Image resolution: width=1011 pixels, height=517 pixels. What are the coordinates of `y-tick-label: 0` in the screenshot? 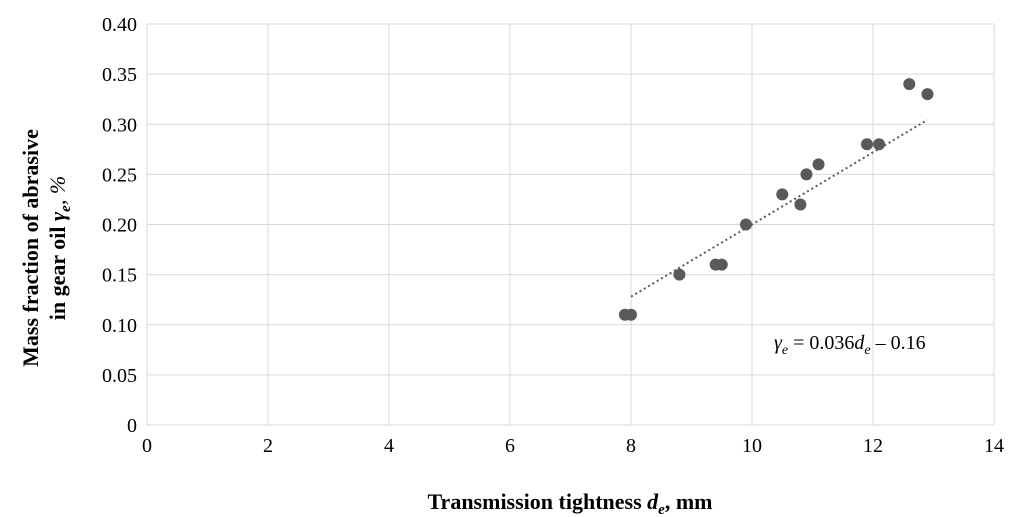 It's located at (132, 426).